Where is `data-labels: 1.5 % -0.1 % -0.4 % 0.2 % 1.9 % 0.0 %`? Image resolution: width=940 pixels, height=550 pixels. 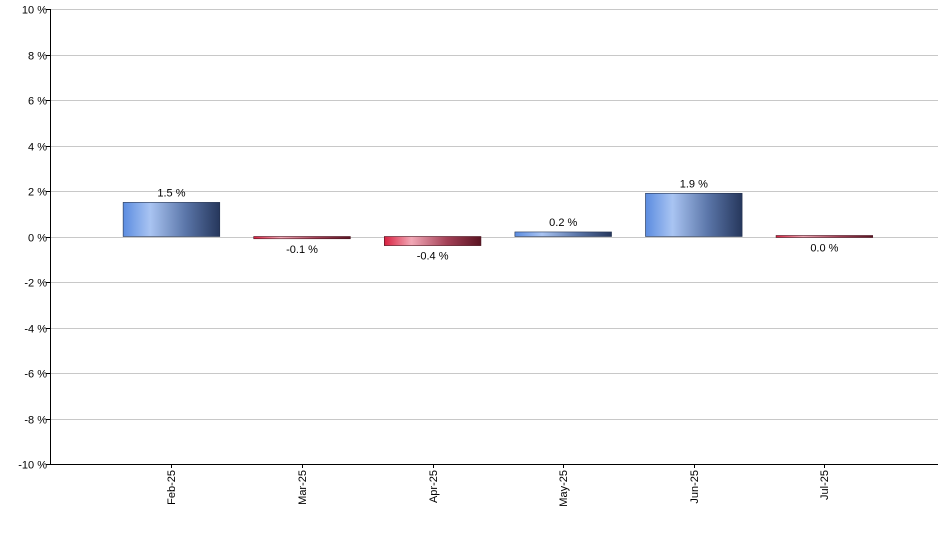
data-labels: 1.5 % -0.1 % -0.4 % 0.2 % 1.9 % 0.0 % is located at coordinates (497, 220).